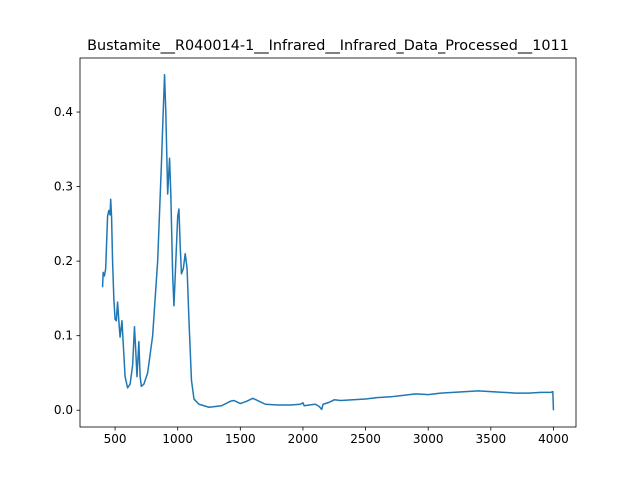 This screenshot has width=640, height=480. What do you see at coordinates (115, 439) in the screenshot?
I see `x-tick-label: 500` at bounding box center [115, 439].